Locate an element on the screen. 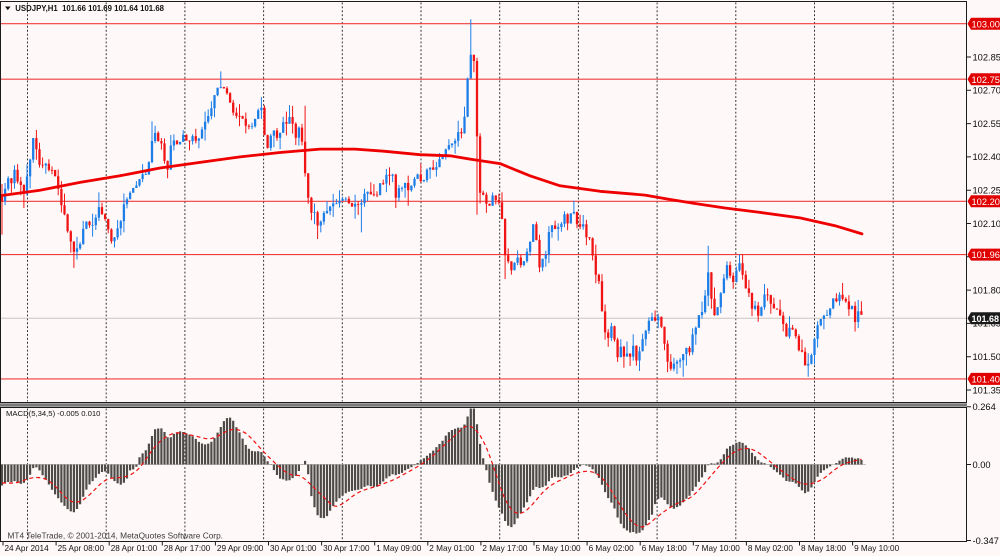  svg-text: 101.35 is located at coordinates (986, 390).